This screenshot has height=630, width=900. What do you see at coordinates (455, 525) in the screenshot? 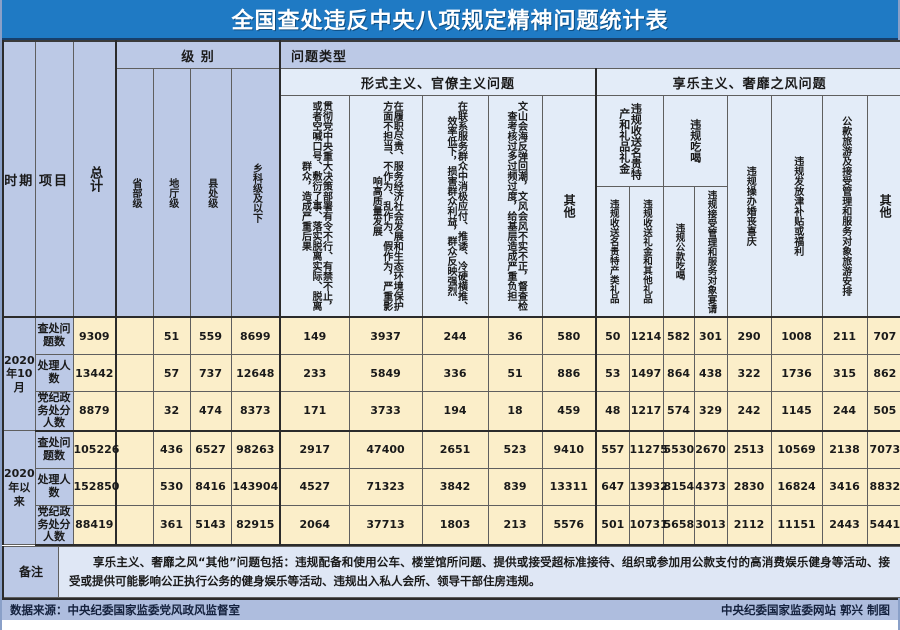
I see `cell-formalism-3: 1803` at bounding box center [455, 525].